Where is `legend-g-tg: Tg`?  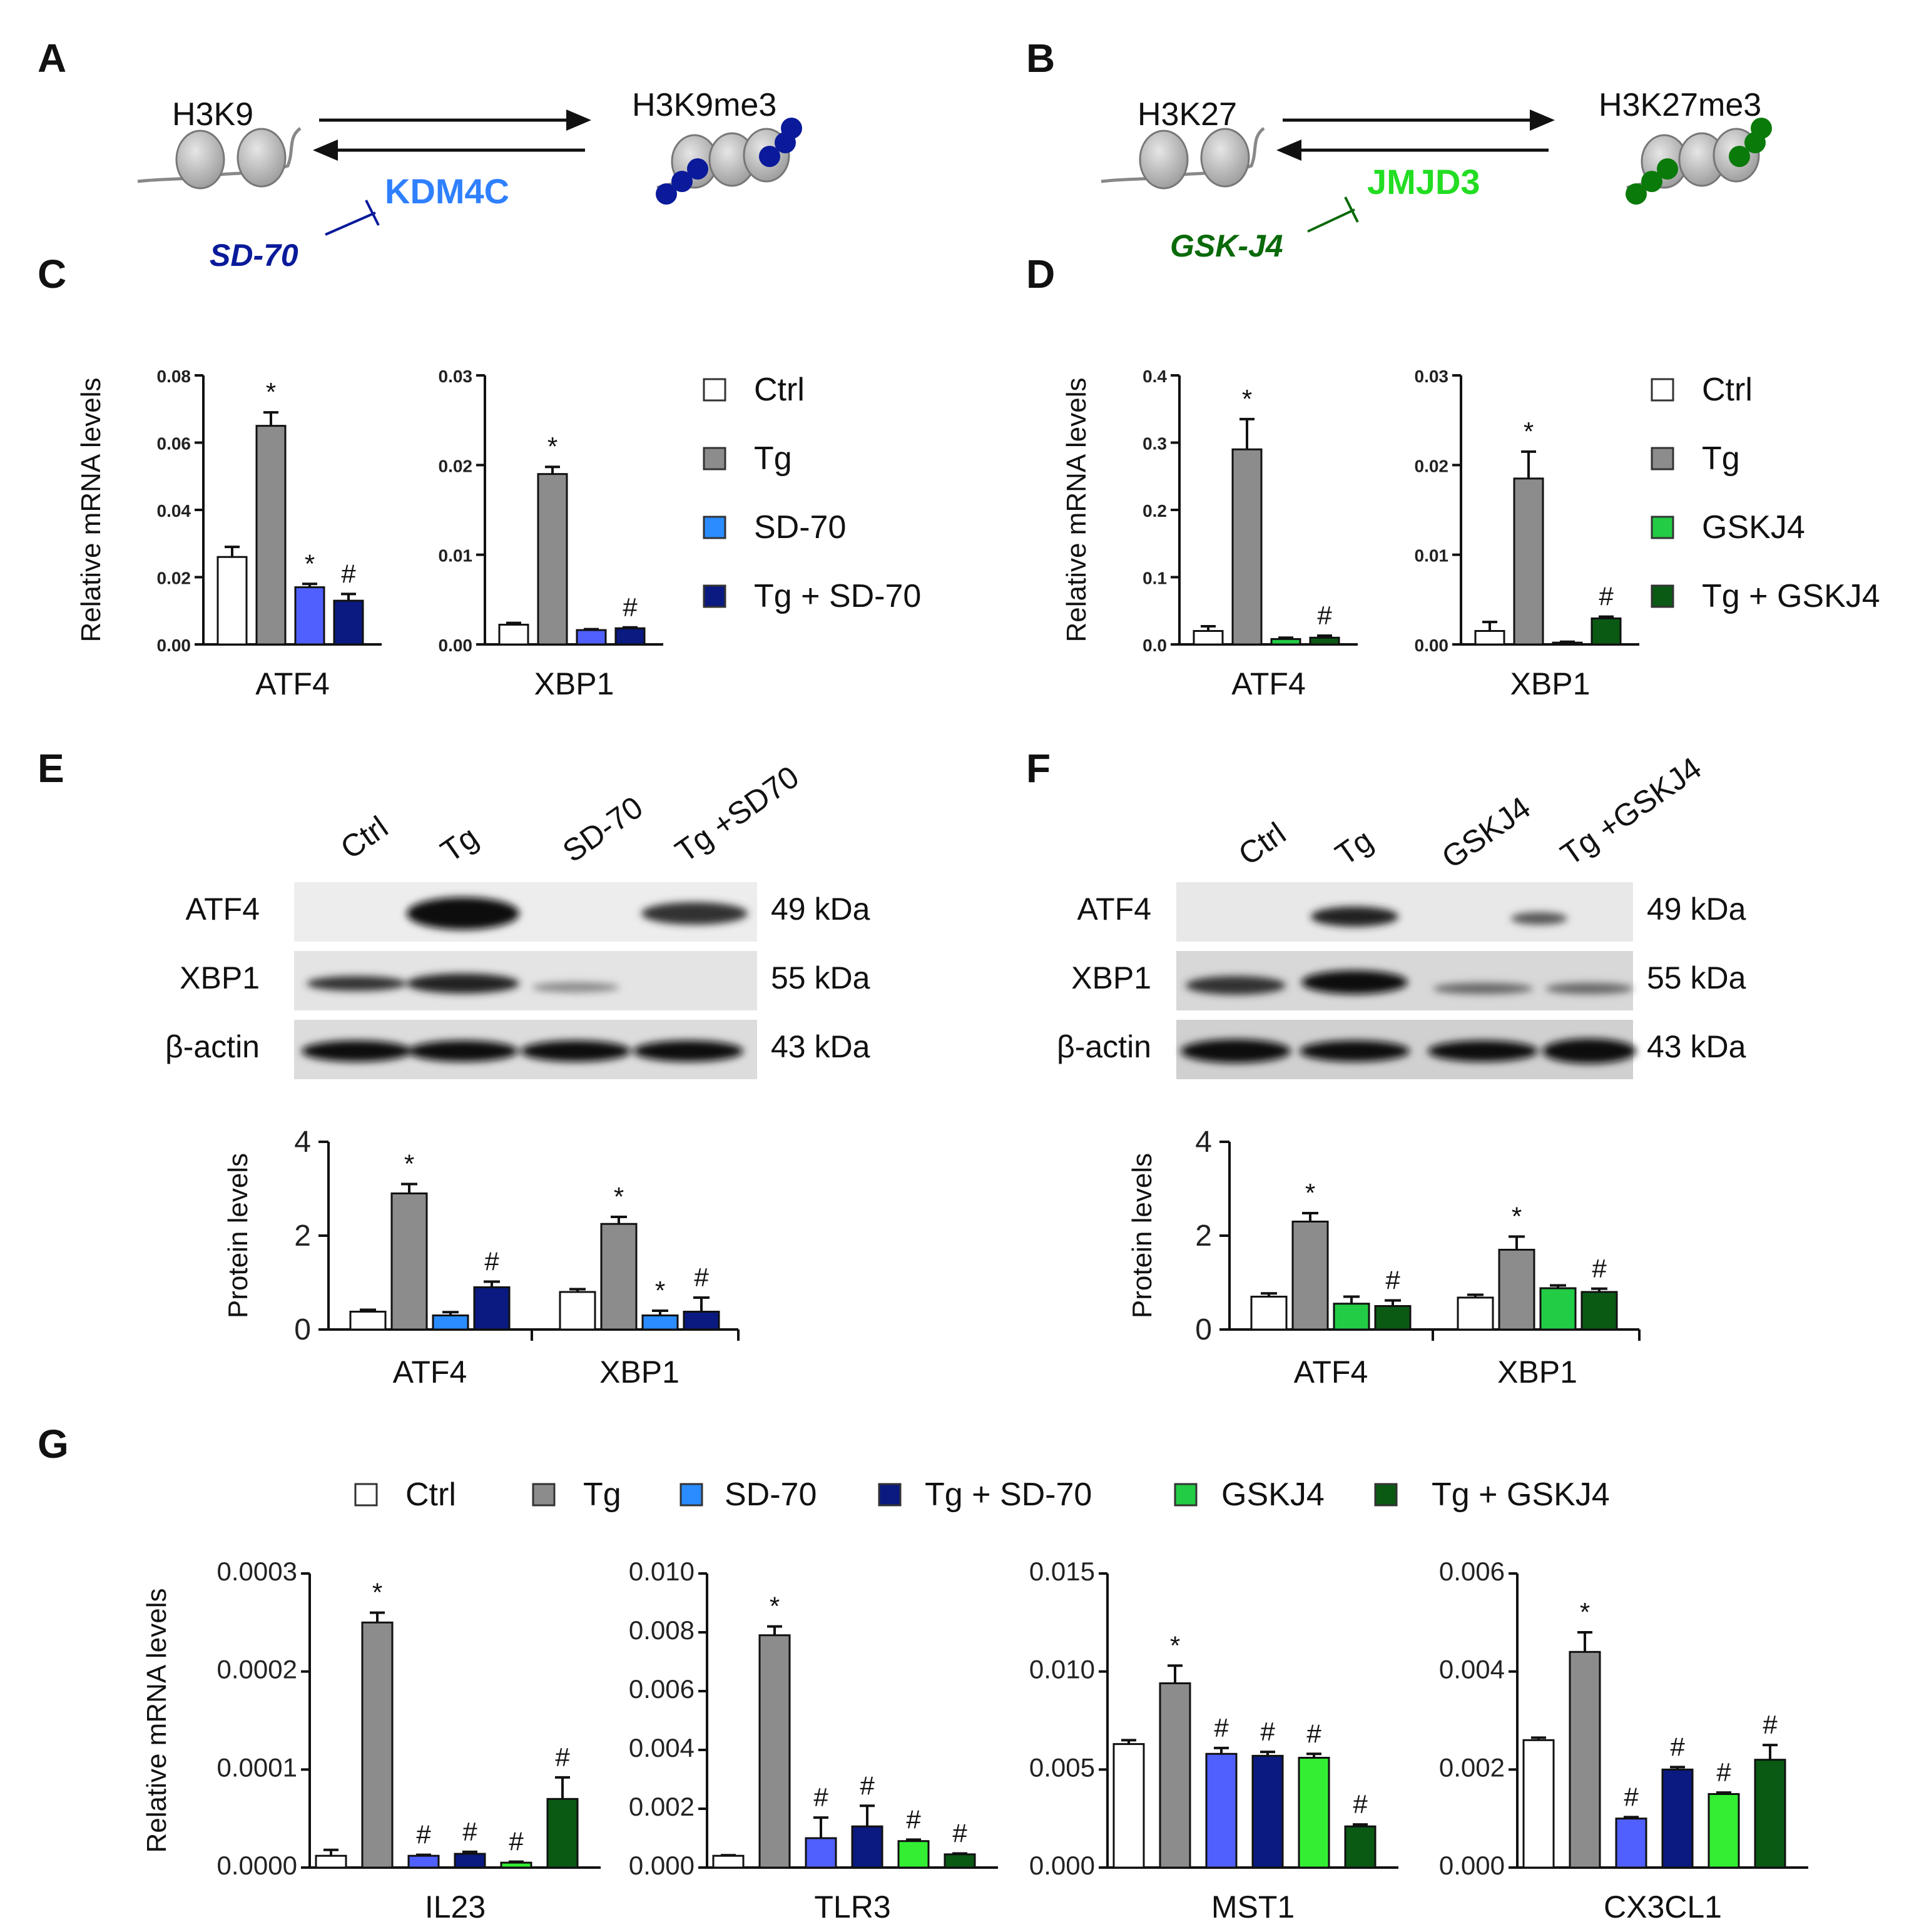 legend-g-tg: Tg is located at coordinates (602, 1495).